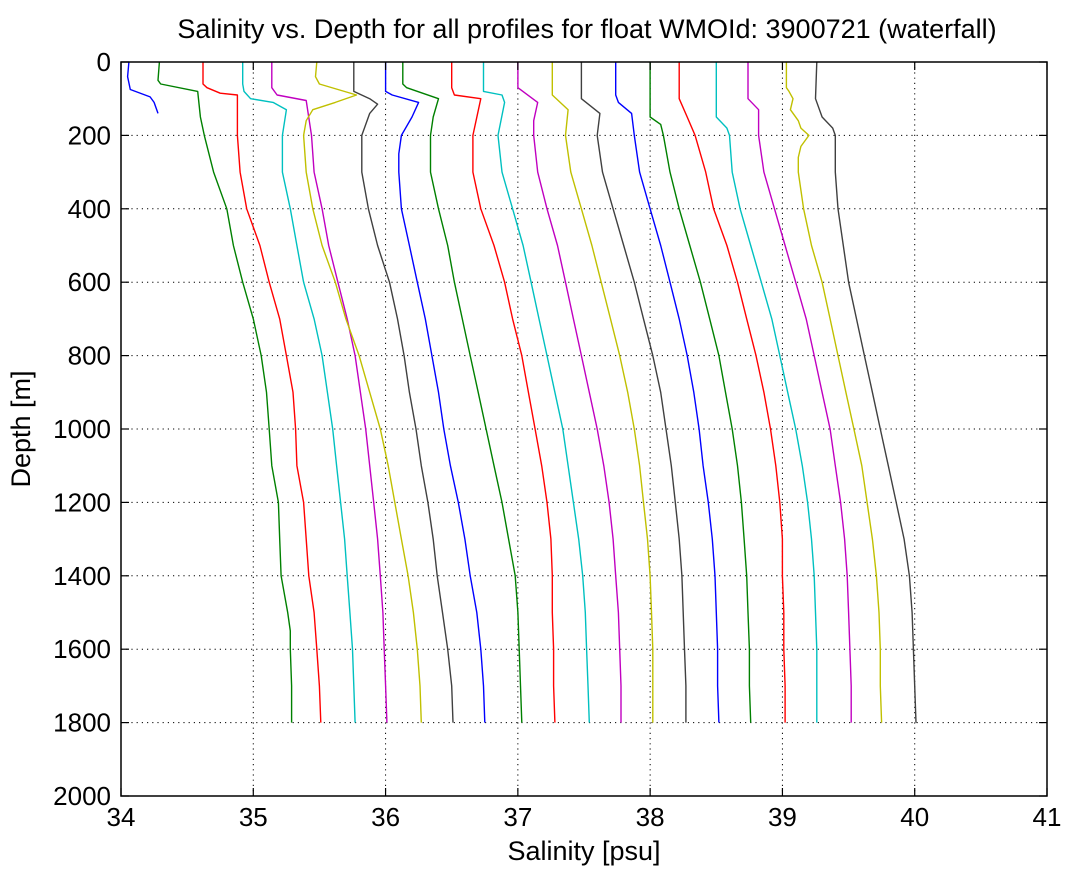 The image size is (1073, 871). What do you see at coordinates (121, 817) in the screenshot?
I see `x-tick-label: 34` at bounding box center [121, 817].